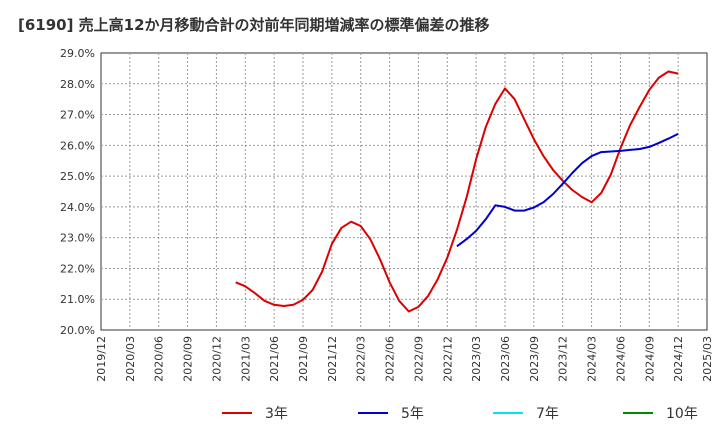  I want to click on legend-label-3: 10年, so click(682, 414).